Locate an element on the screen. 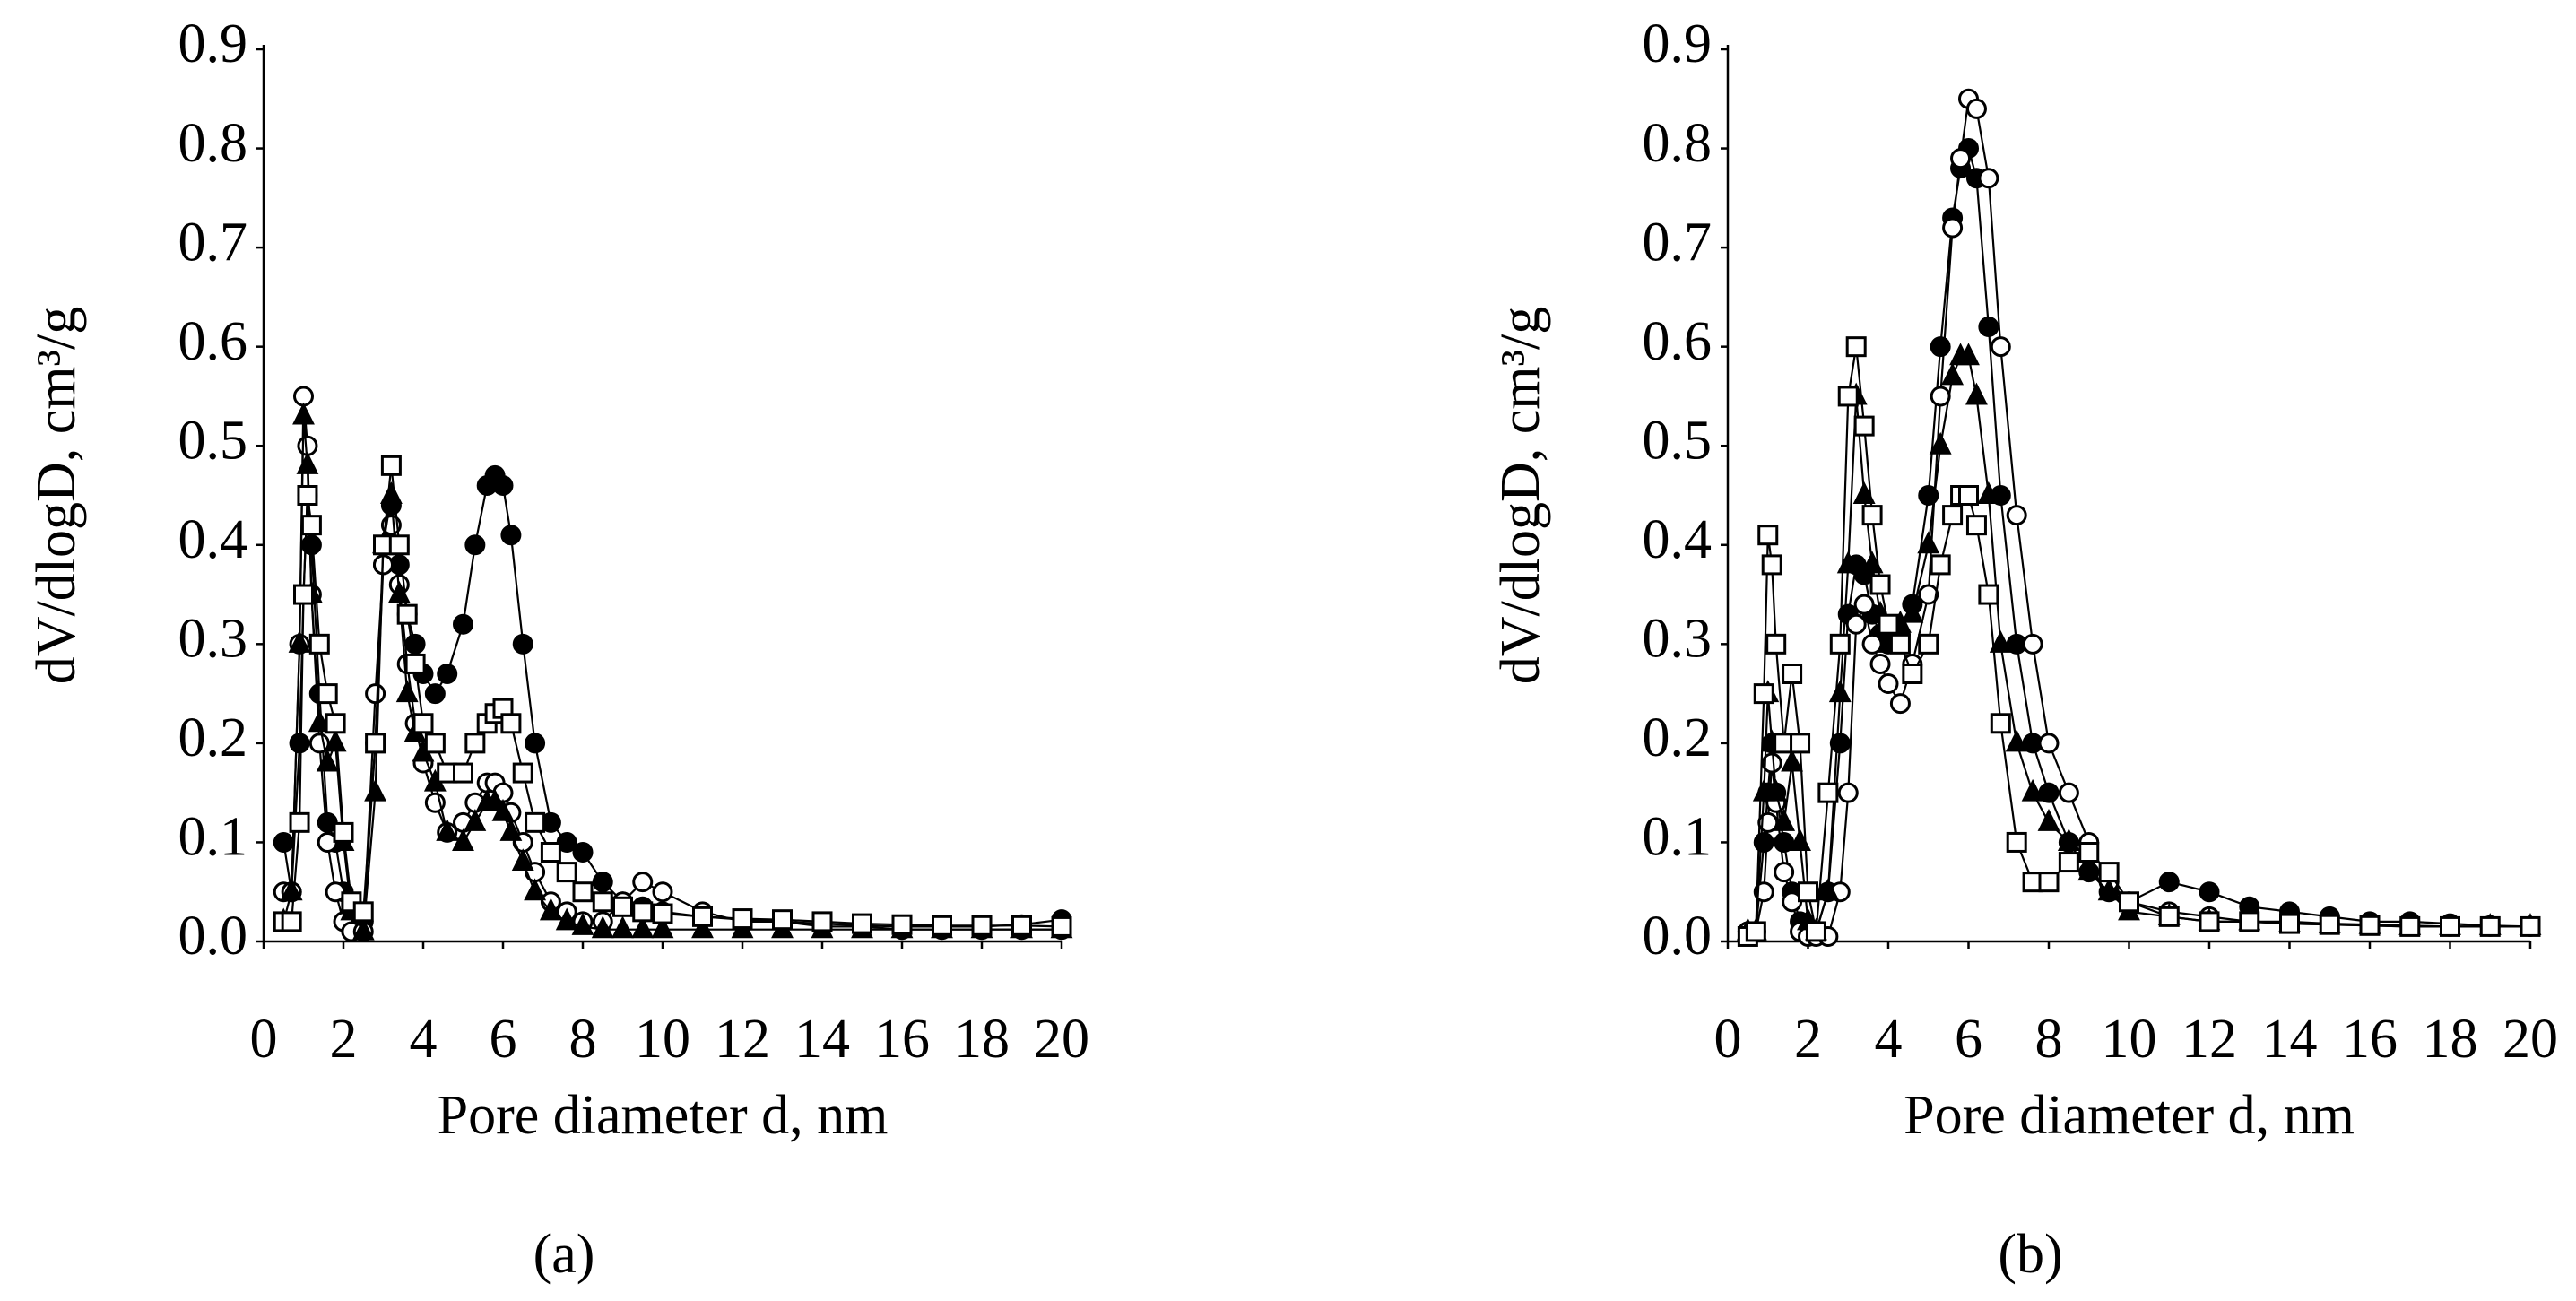 Image resolution: width=2576 pixels, height=1301 pixels. y-tick-label: 0.9 is located at coordinates (213, 43).